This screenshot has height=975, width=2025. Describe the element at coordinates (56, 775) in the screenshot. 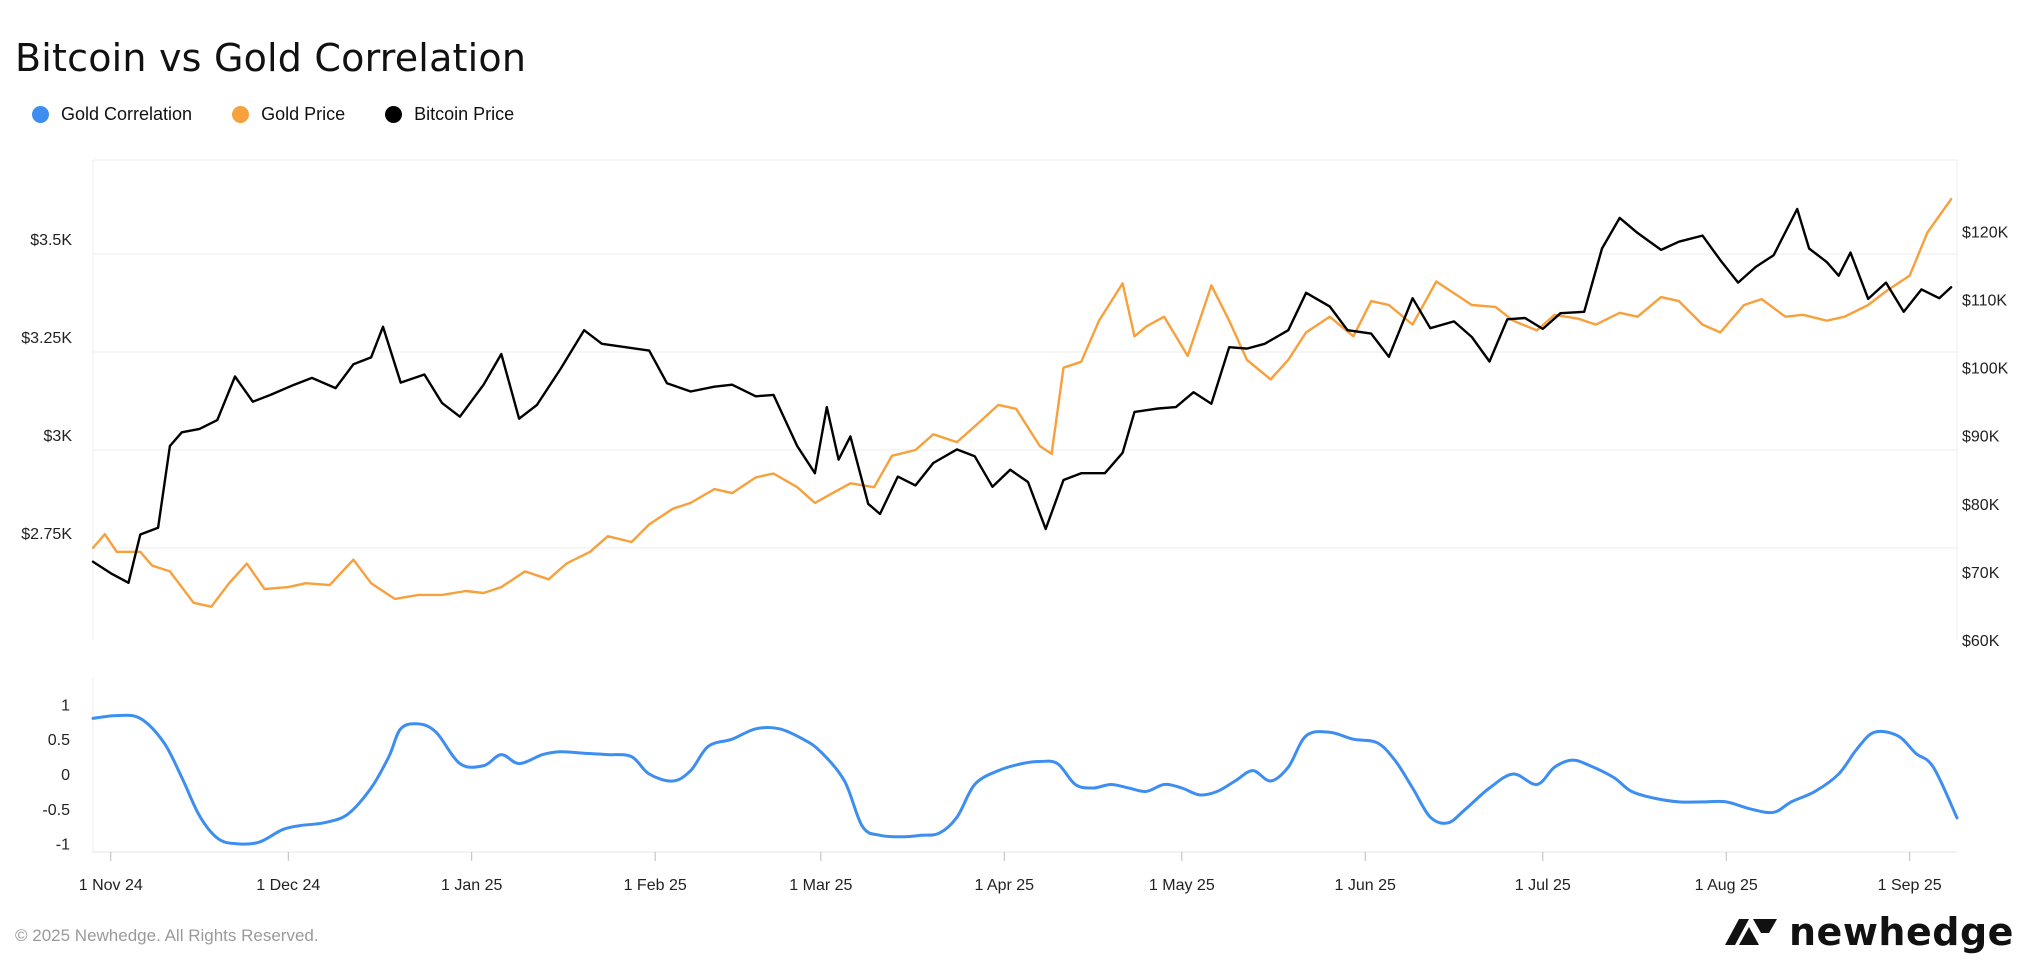

I see `correlation-axis: 1 0.5 0 -0.5 -1` at that location.